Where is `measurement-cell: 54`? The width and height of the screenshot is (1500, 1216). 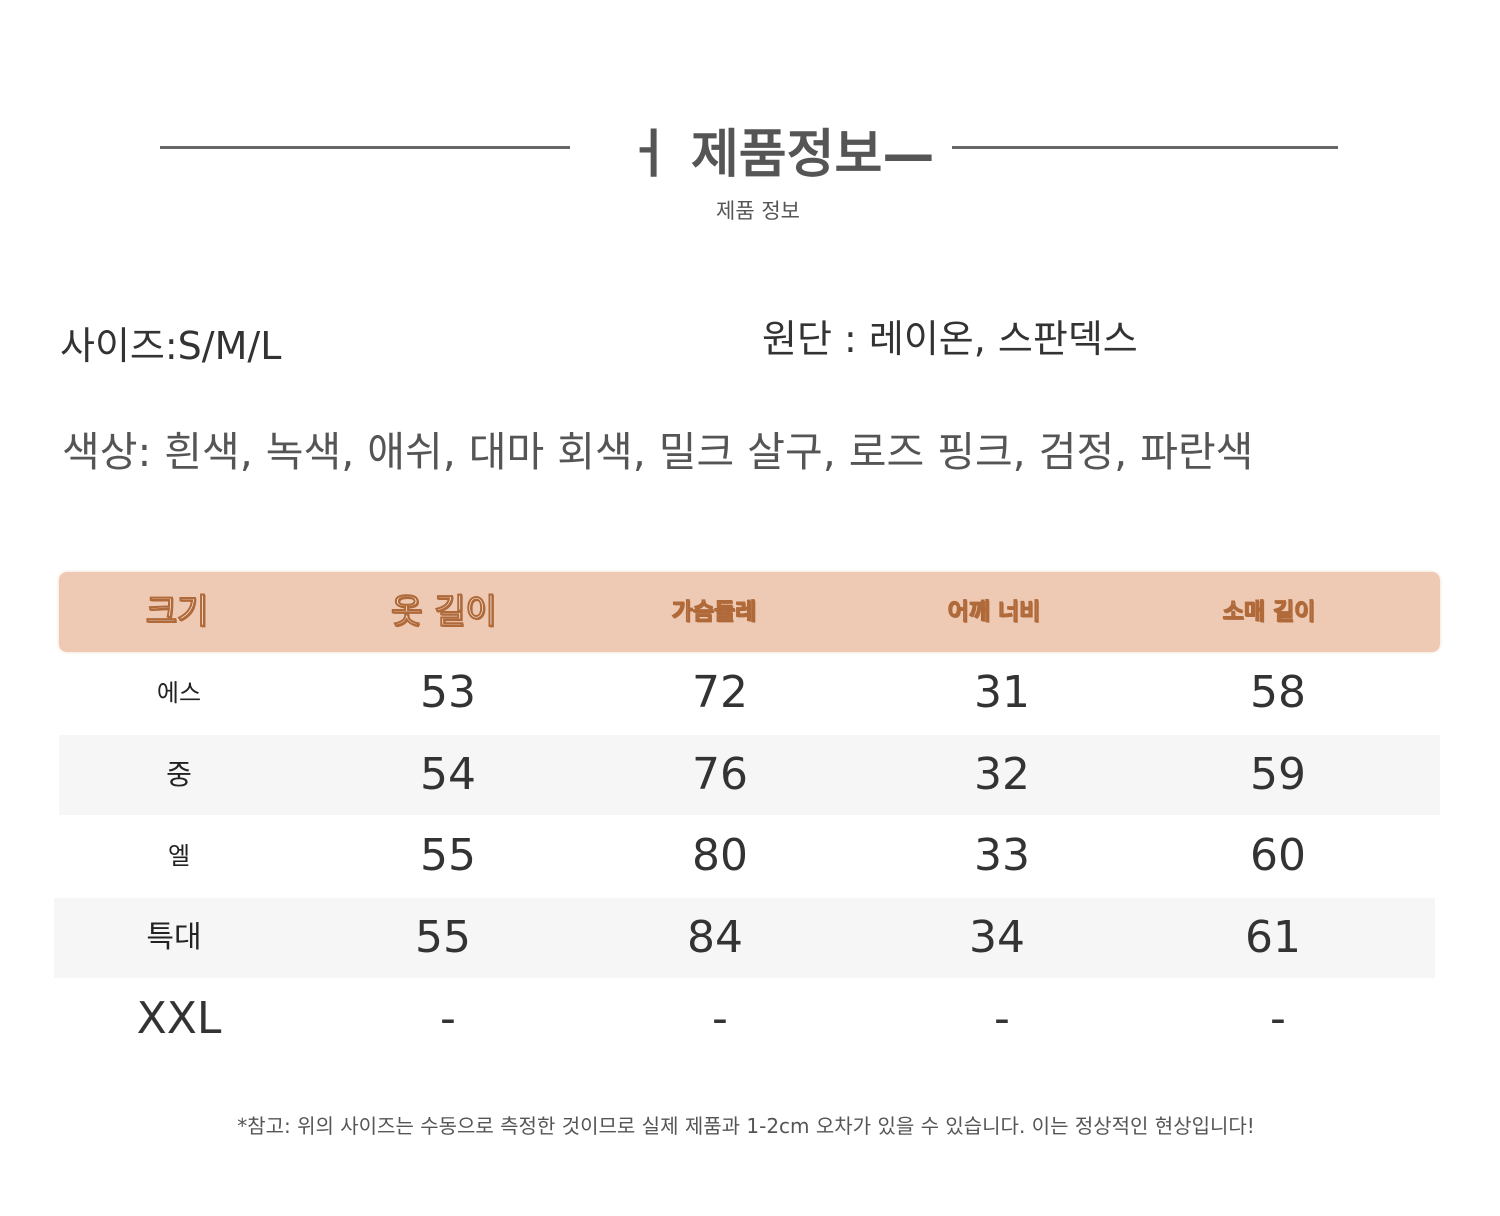 measurement-cell: 54 is located at coordinates (448, 774).